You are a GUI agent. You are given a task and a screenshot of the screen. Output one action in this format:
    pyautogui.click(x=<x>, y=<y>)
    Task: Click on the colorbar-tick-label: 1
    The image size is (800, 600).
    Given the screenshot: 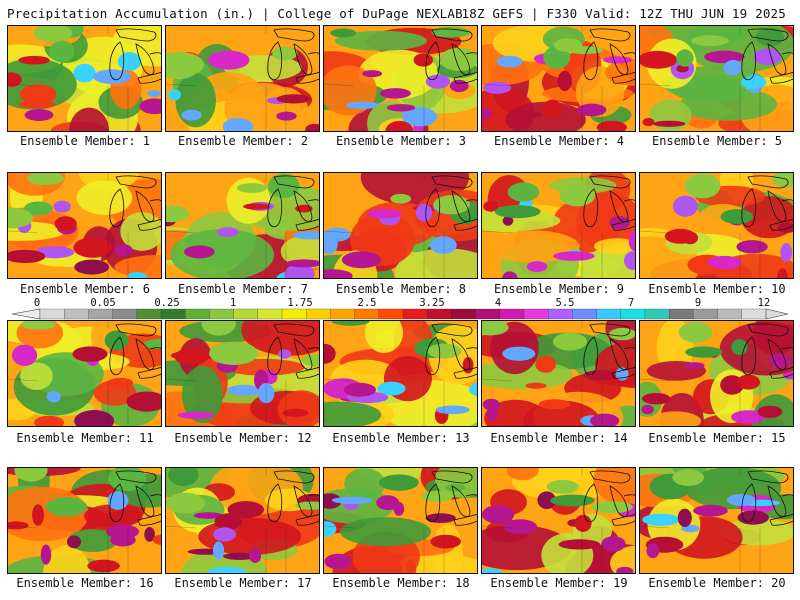 What is the action you would take?
    pyautogui.click(x=233, y=303)
    